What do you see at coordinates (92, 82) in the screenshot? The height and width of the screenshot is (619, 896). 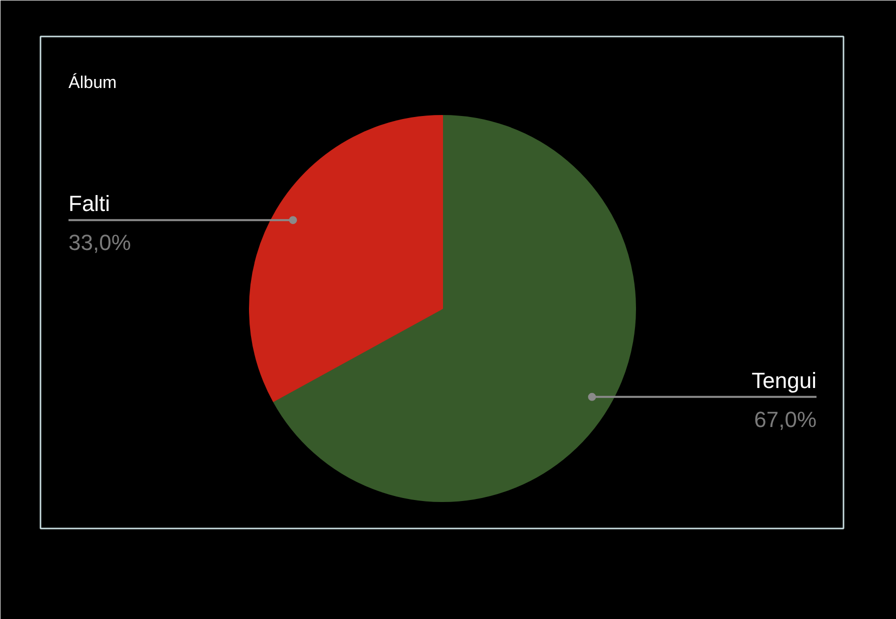 I see `chart-title: Álbum` at bounding box center [92, 82].